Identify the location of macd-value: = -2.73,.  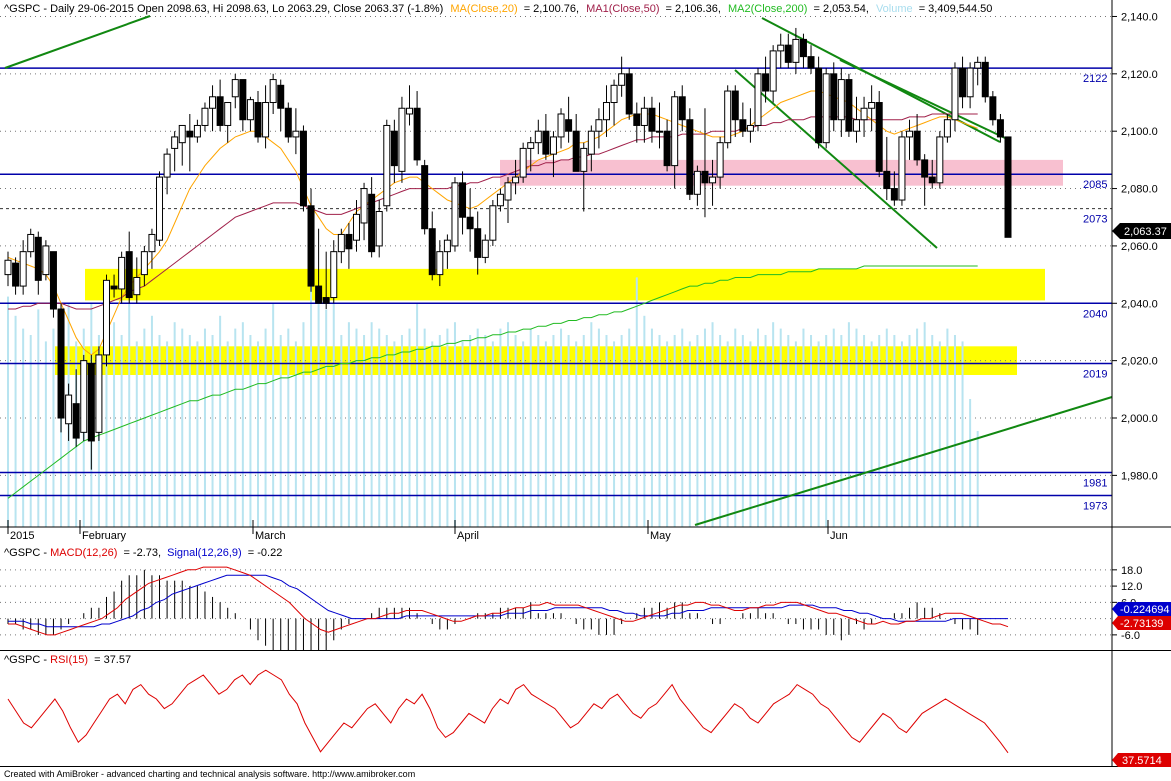
(142, 553).